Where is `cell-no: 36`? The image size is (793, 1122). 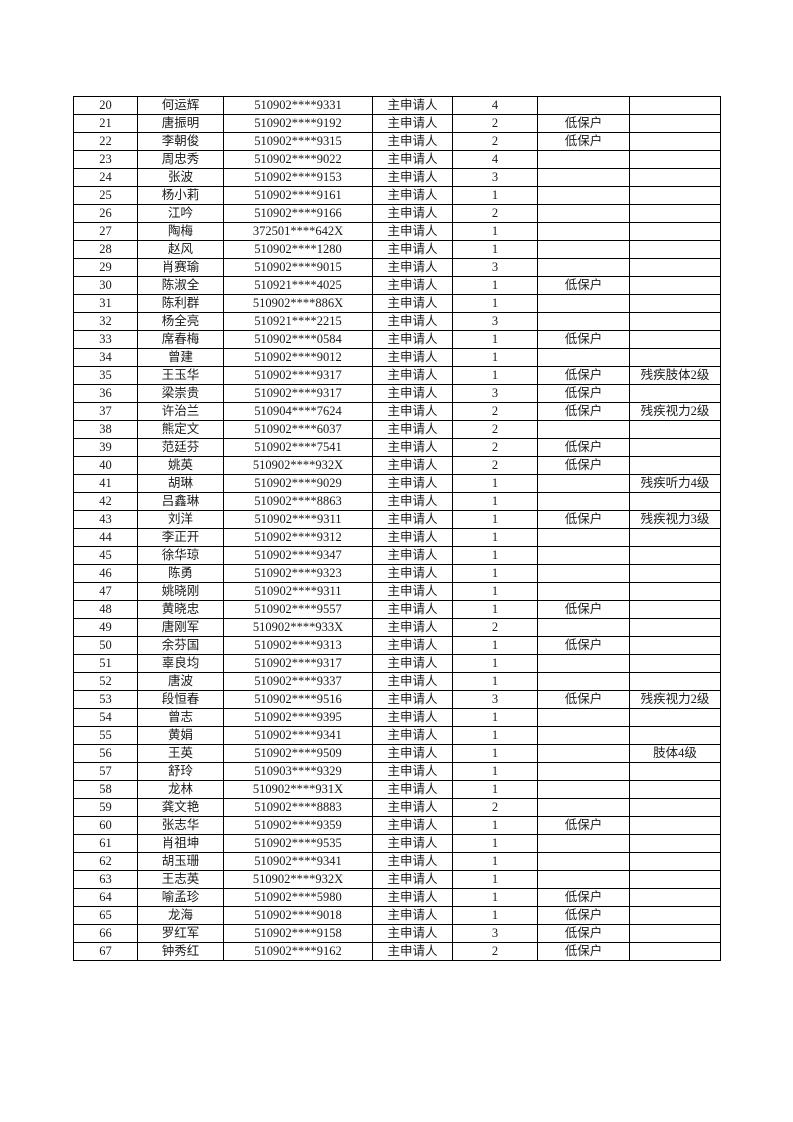 cell-no: 36 is located at coordinates (105, 393).